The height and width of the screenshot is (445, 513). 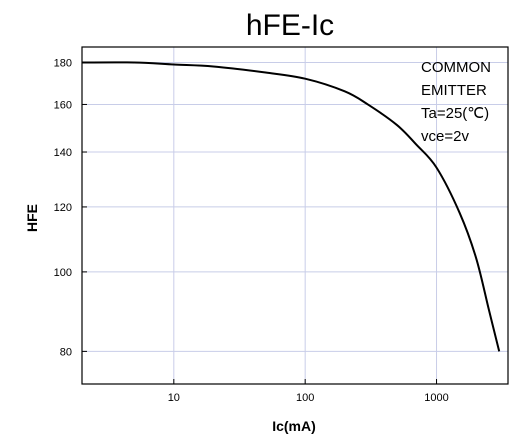 I want to click on y-axis-label: HFE, so click(x=32, y=218).